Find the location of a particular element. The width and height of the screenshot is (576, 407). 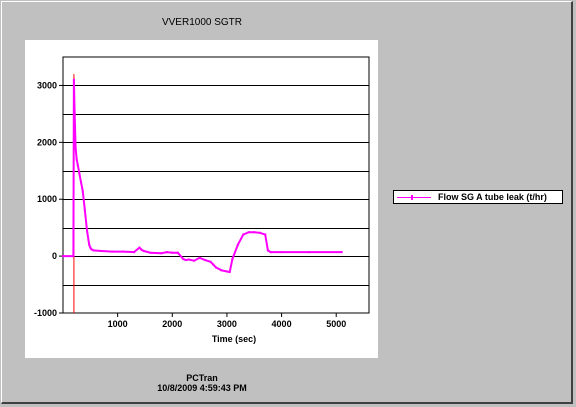

legend-line-swatch is located at coordinates (414, 197).